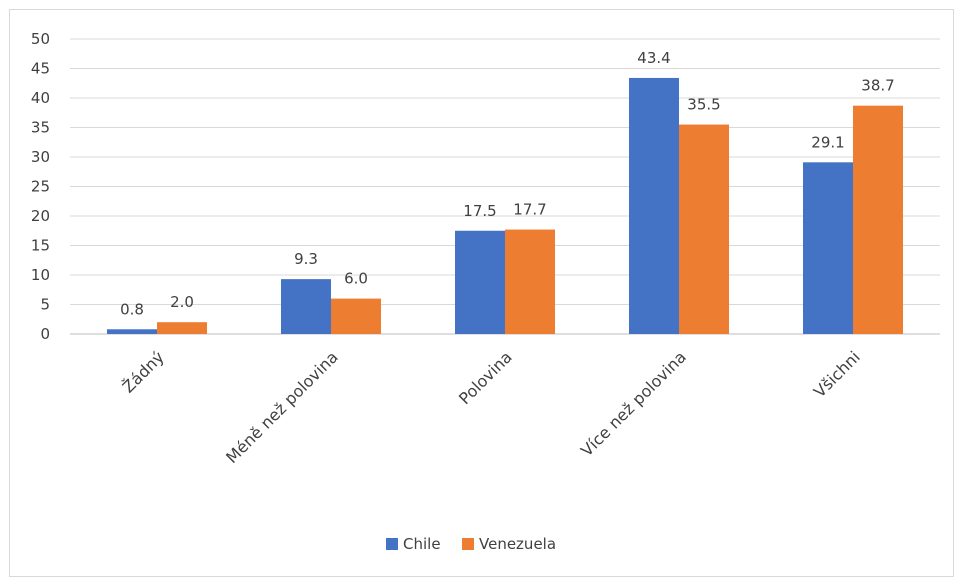  I want to click on legend-label: Venezuela, so click(517, 544).